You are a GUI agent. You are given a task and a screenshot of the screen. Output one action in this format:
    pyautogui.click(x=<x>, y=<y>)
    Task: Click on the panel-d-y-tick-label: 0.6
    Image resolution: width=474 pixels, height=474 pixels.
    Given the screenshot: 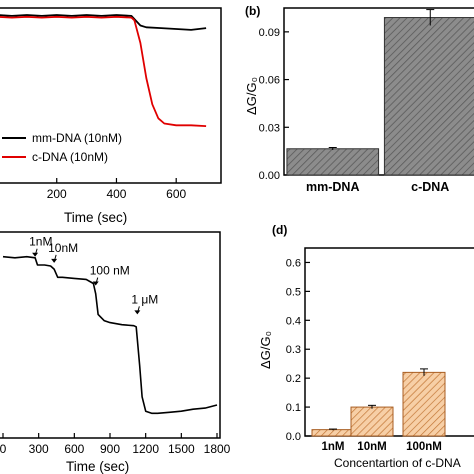 What is the action you would take?
    pyautogui.click(x=293, y=263)
    